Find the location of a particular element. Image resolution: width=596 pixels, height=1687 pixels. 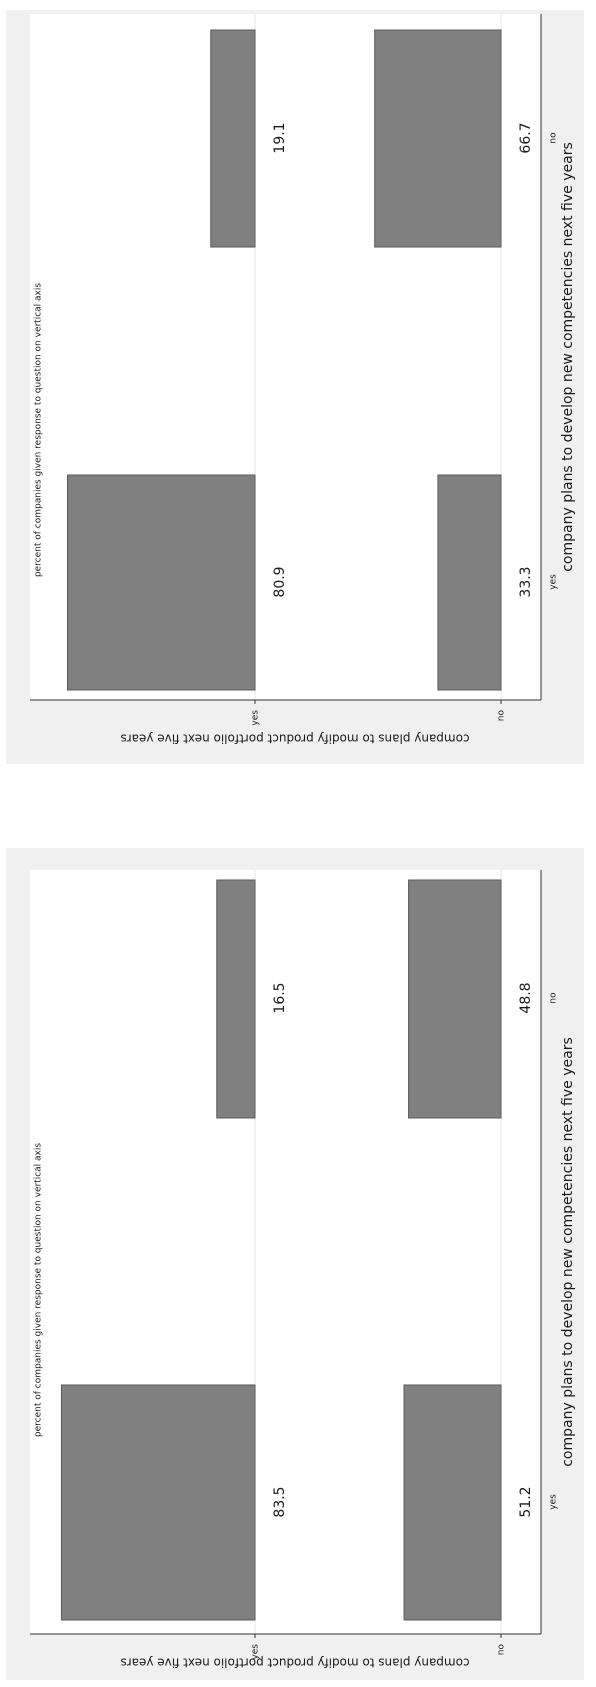

data-label: 19.1 is located at coordinates (280, 137).